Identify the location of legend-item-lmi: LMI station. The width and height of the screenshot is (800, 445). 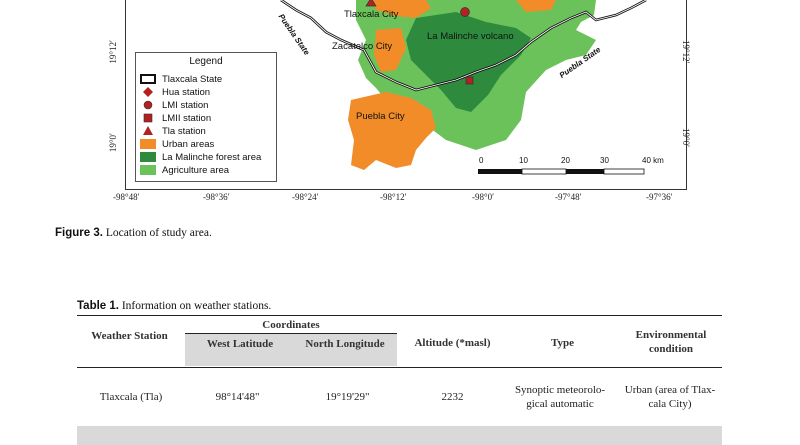
(174, 105).